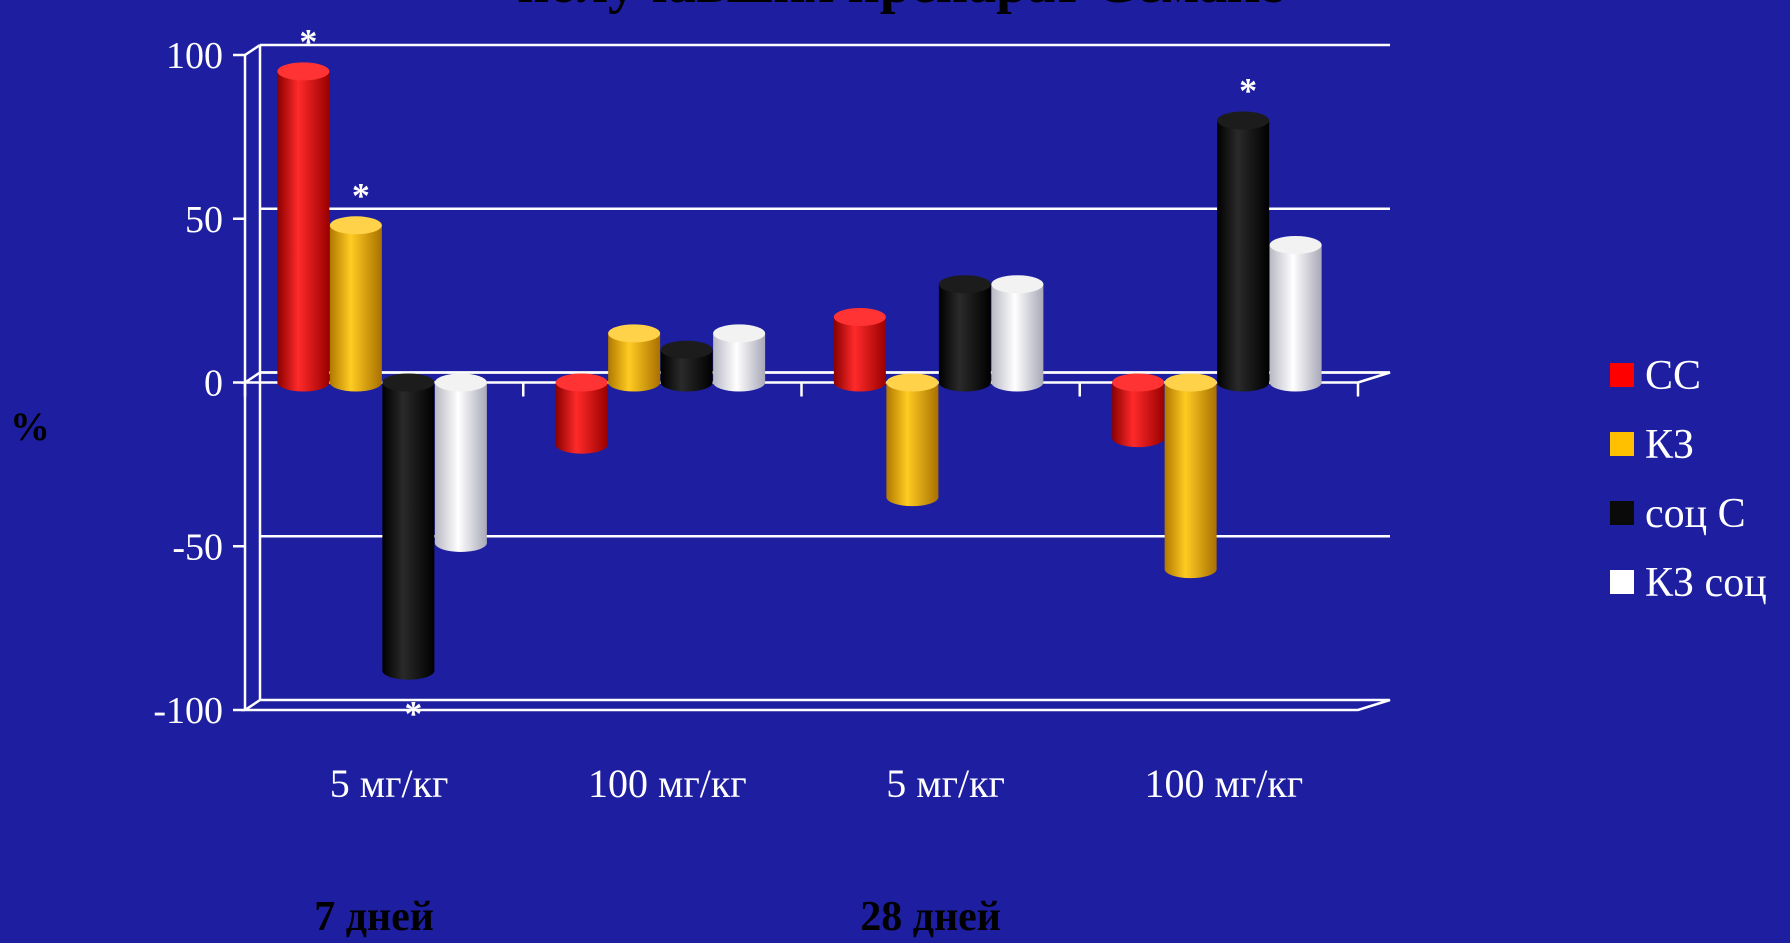 This screenshot has height=943, width=1790. Describe the element at coordinates (1706, 583) in the screenshot. I see `legend-label: КЗ соц` at that location.